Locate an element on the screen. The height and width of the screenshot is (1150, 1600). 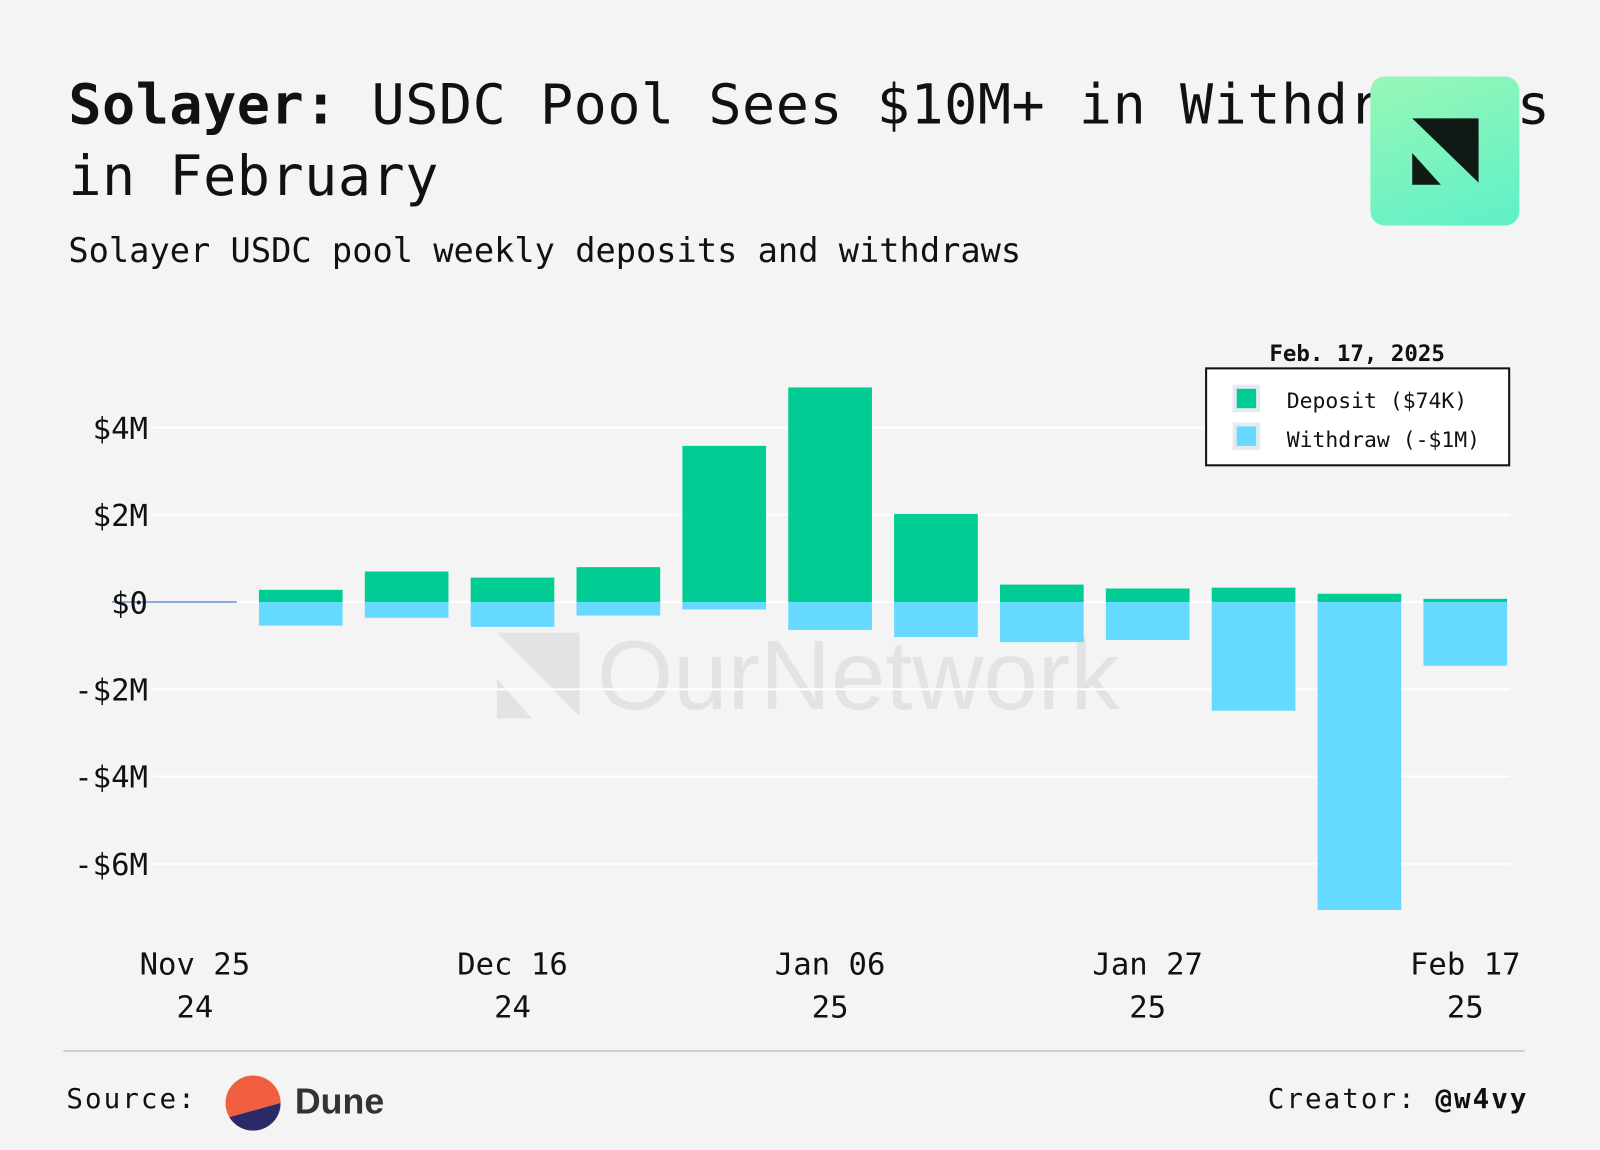
footer-divider is located at coordinates (794, 1051).